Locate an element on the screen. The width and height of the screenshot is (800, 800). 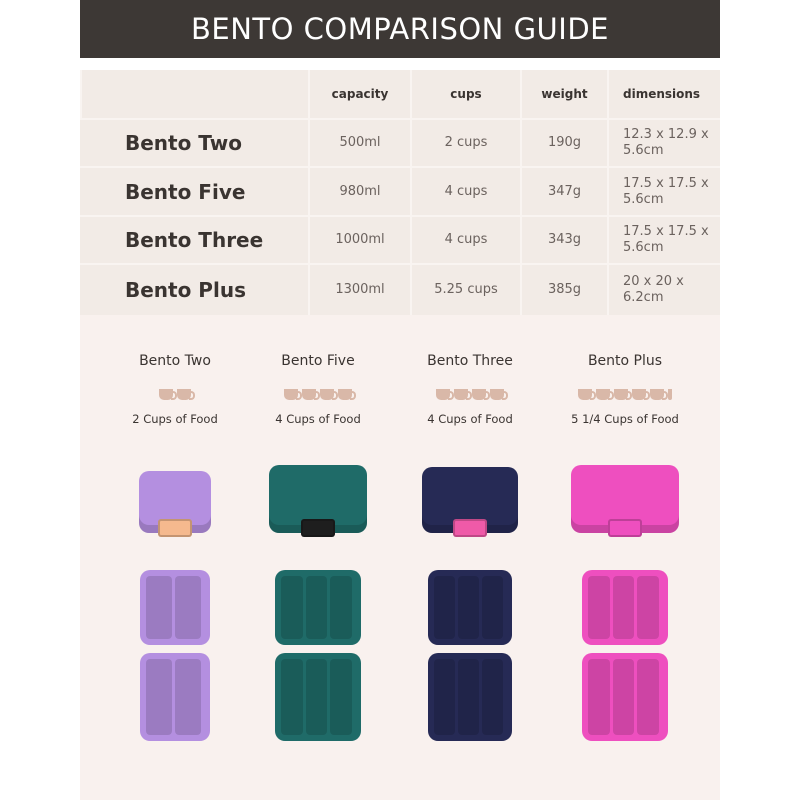
table-cell: 343g is located at coordinates (563, 240).